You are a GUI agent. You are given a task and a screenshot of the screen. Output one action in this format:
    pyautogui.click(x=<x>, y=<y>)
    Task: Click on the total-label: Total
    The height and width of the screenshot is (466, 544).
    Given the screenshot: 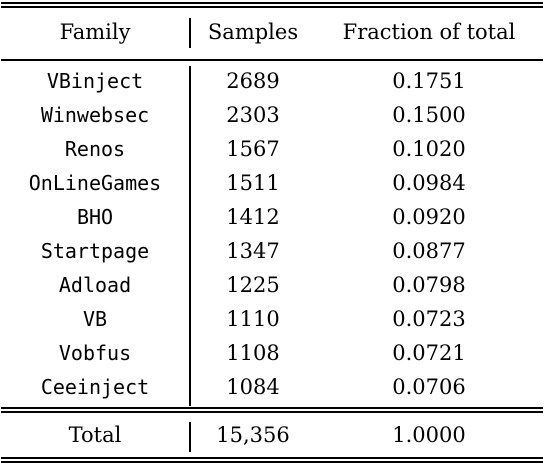 What is the action you would take?
    pyautogui.click(x=95, y=435)
    